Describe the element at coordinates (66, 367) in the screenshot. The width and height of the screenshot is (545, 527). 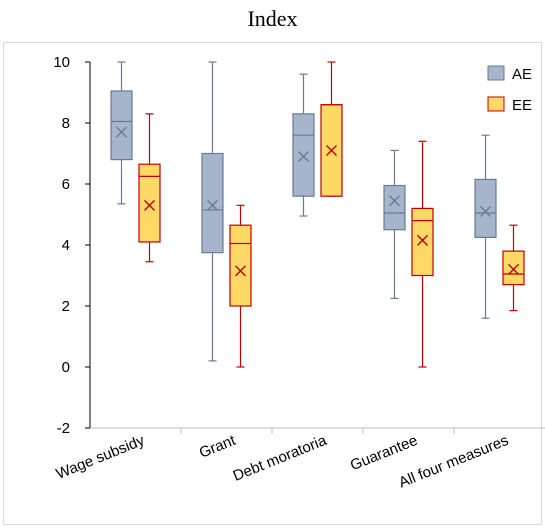
I see `y-tick-label: 0` at that location.